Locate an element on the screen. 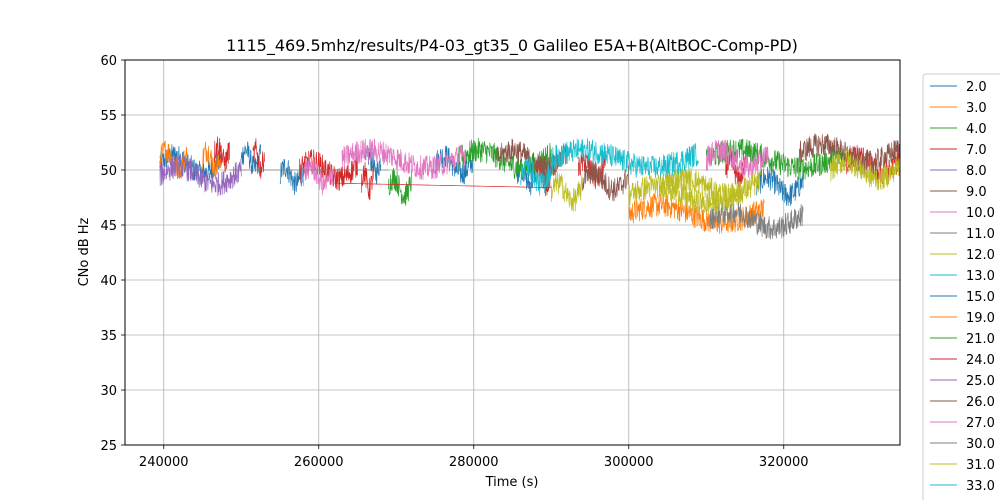 This screenshot has height=500, width=1000. legend-label: 31.0 is located at coordinates (980, 465).